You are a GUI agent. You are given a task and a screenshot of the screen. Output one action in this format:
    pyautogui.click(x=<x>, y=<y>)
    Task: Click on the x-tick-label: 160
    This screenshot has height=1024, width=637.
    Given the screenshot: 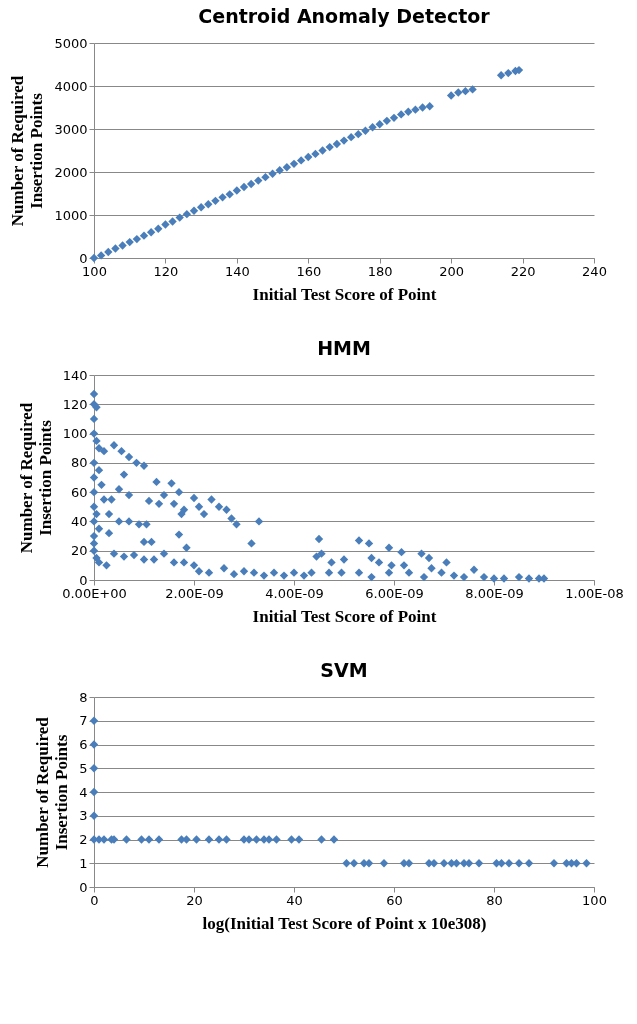 What is the action you would take?
    pyautogui.click(x=309, y=271)
    